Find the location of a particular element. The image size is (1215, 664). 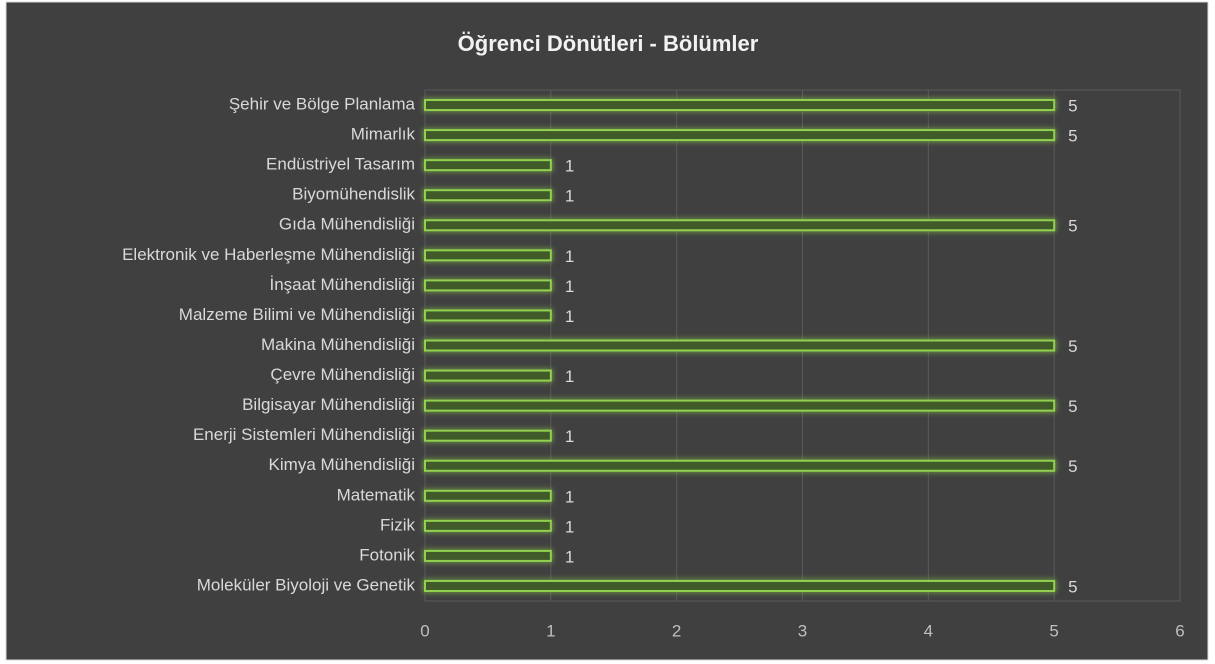

x-tick-label: 0 is located at coordinates (424, 630).